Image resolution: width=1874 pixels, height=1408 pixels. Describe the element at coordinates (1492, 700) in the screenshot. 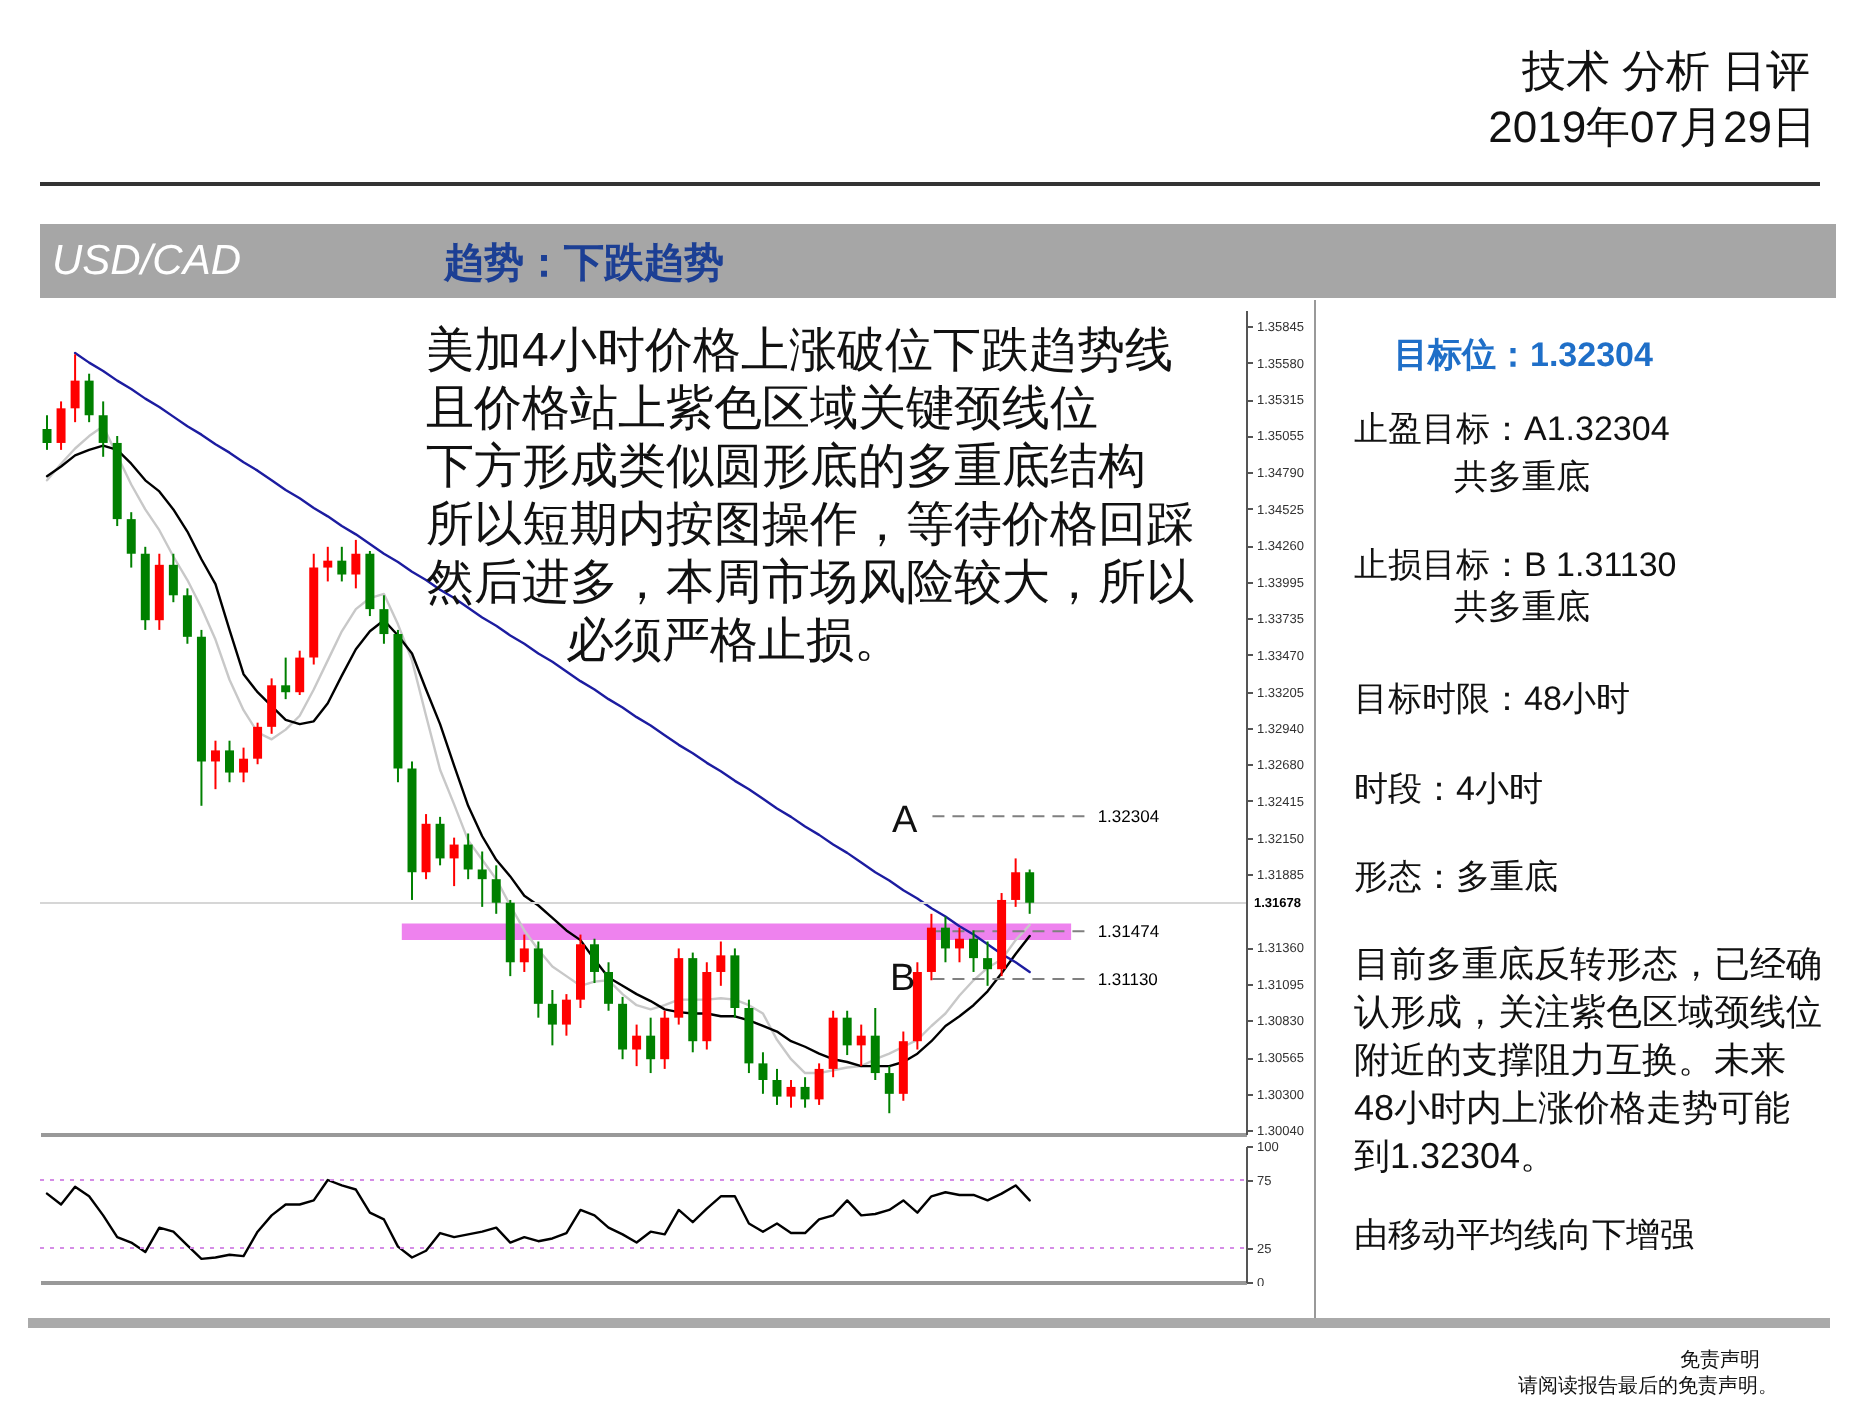

I see `text: 目标时限：48小时` at that location.